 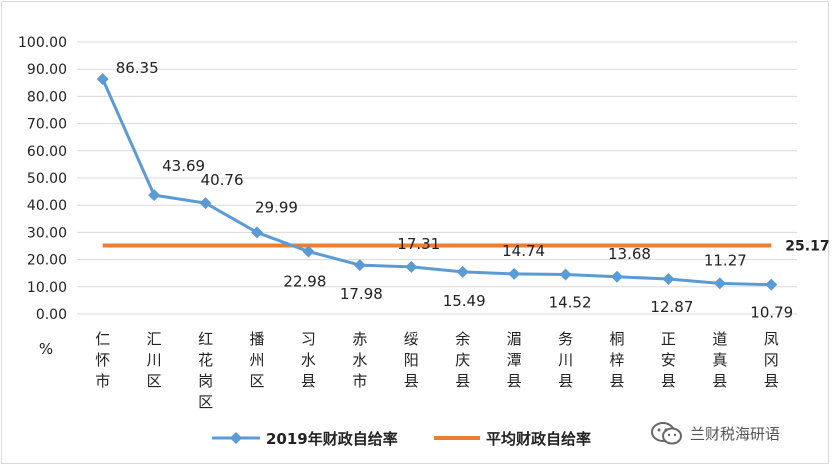 What do you see at coordinates (735, 433) in the screenshot?
I see `watermark-text: 兰财税海研语` at bounding box center [735, 433].